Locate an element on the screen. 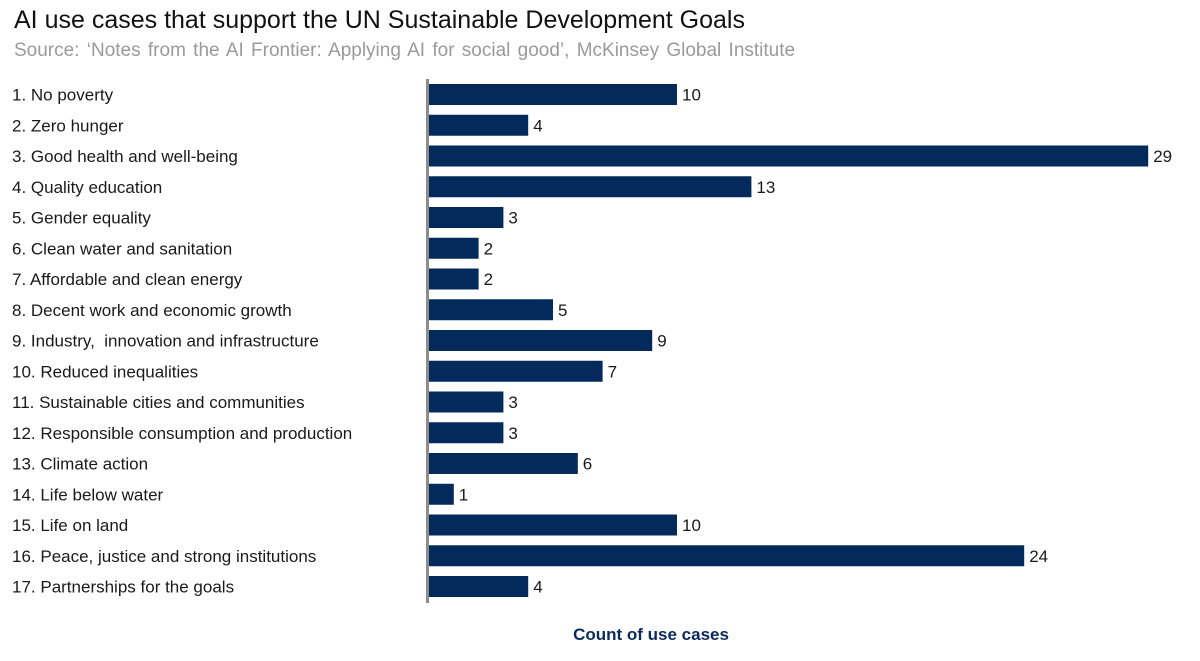 This screenshot has height=661, width=1200. category-label: 2. Zero hunger is located at coordinates (68, 125).